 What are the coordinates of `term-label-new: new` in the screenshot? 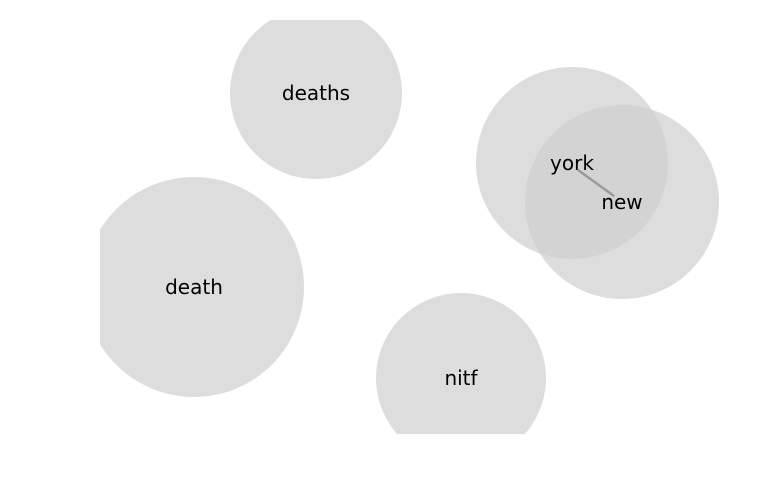 It's located at (621, 202).